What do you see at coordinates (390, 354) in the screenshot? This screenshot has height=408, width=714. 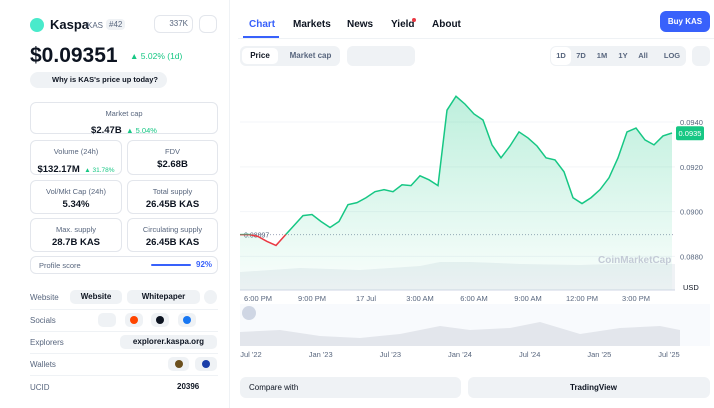 I see `navigator-label: Jul '23` at bounding box center [390, 354].